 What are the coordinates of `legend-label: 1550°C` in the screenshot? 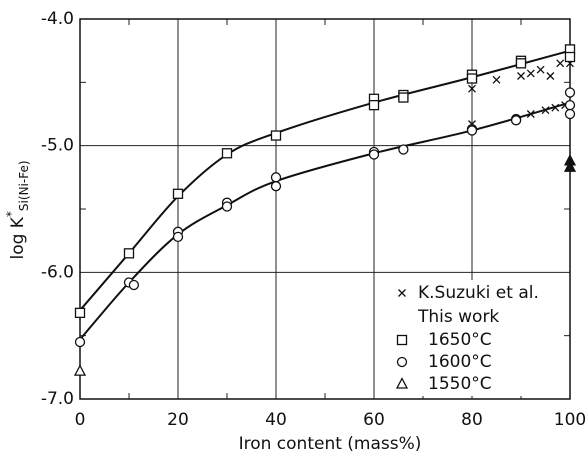 It's located at (460, 384).